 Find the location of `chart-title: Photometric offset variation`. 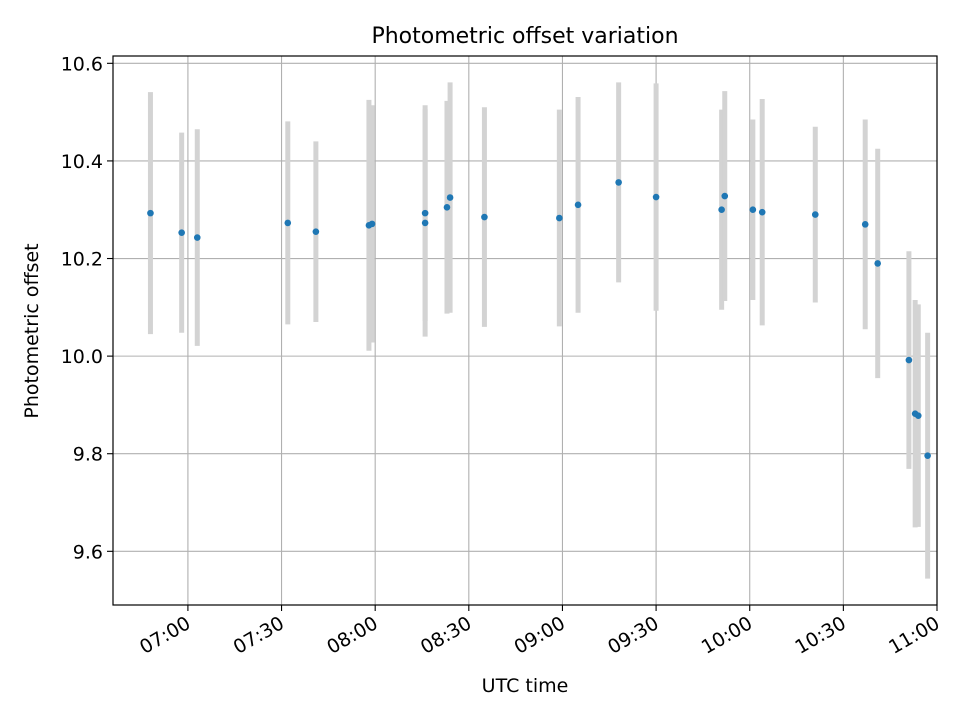

chart-title: Photometric offset variation is located at coordinates (524, 36).